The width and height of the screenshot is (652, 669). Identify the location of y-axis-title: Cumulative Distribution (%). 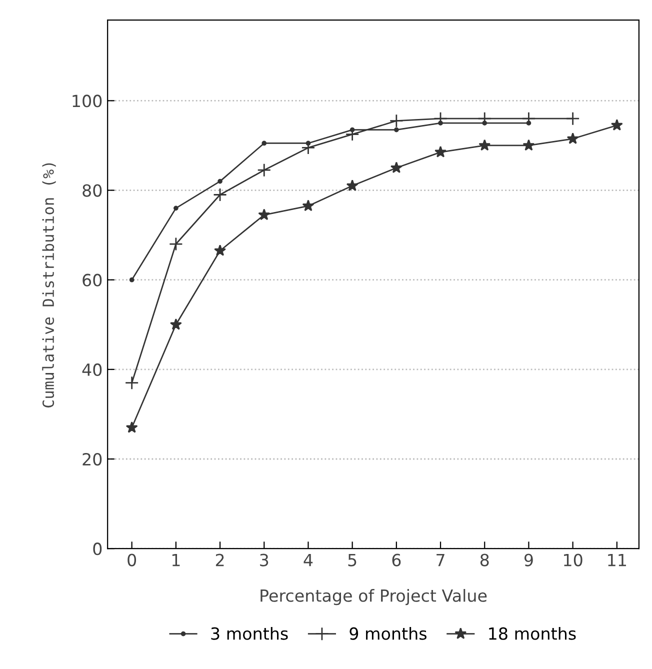
(49, 285).